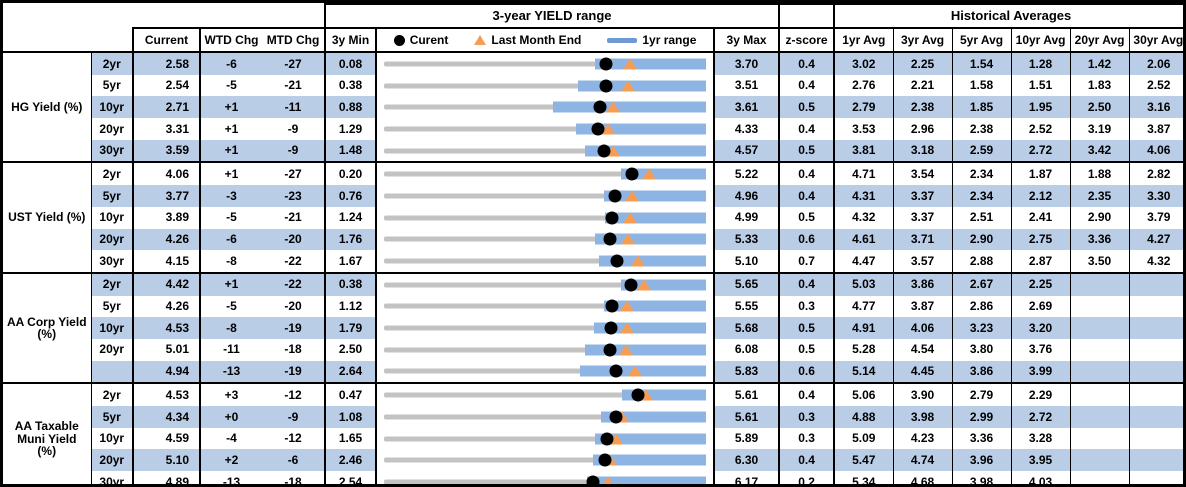  What do you see at coordinates (864, 173) in the screenshot?
I see `avg-cell: 4.71` at bounding box center [864, 173].